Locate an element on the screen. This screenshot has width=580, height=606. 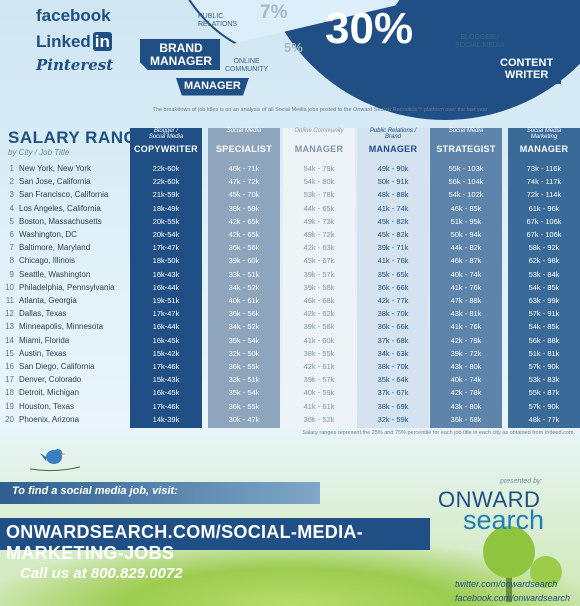
facebook-link: facebook.com/onwardsearch is located at coordinates (513, 598).